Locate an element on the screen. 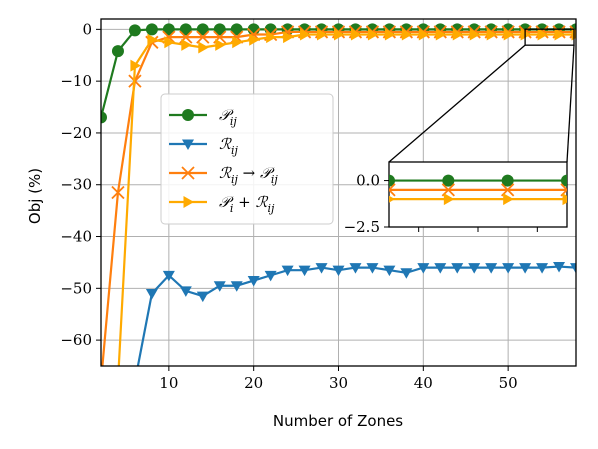  x-tick-label: 10 is located at coordinates (168, 383).